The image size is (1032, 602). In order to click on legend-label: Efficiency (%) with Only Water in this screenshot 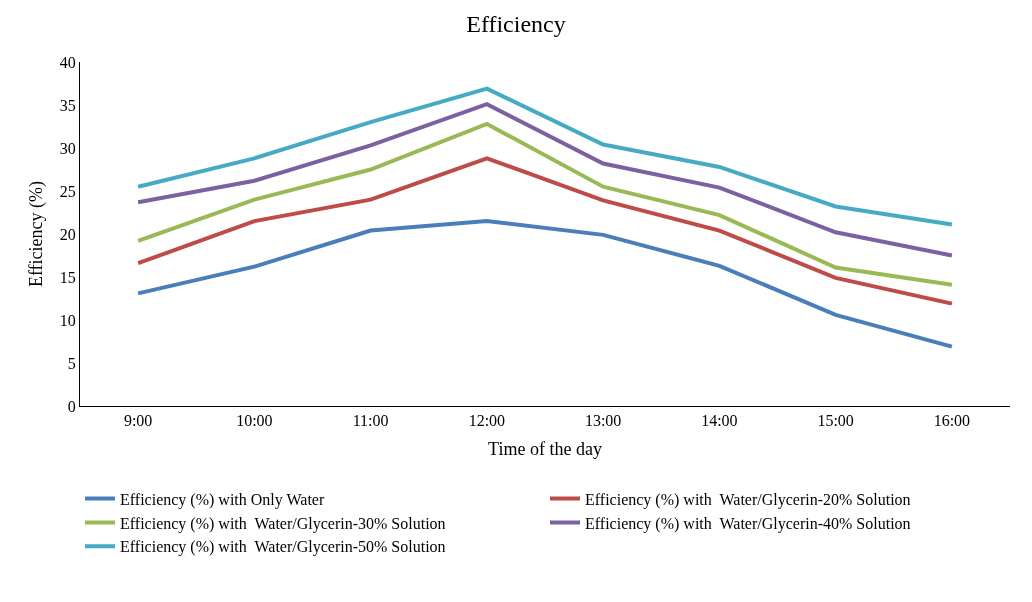, I will do `click(222, 499)`.